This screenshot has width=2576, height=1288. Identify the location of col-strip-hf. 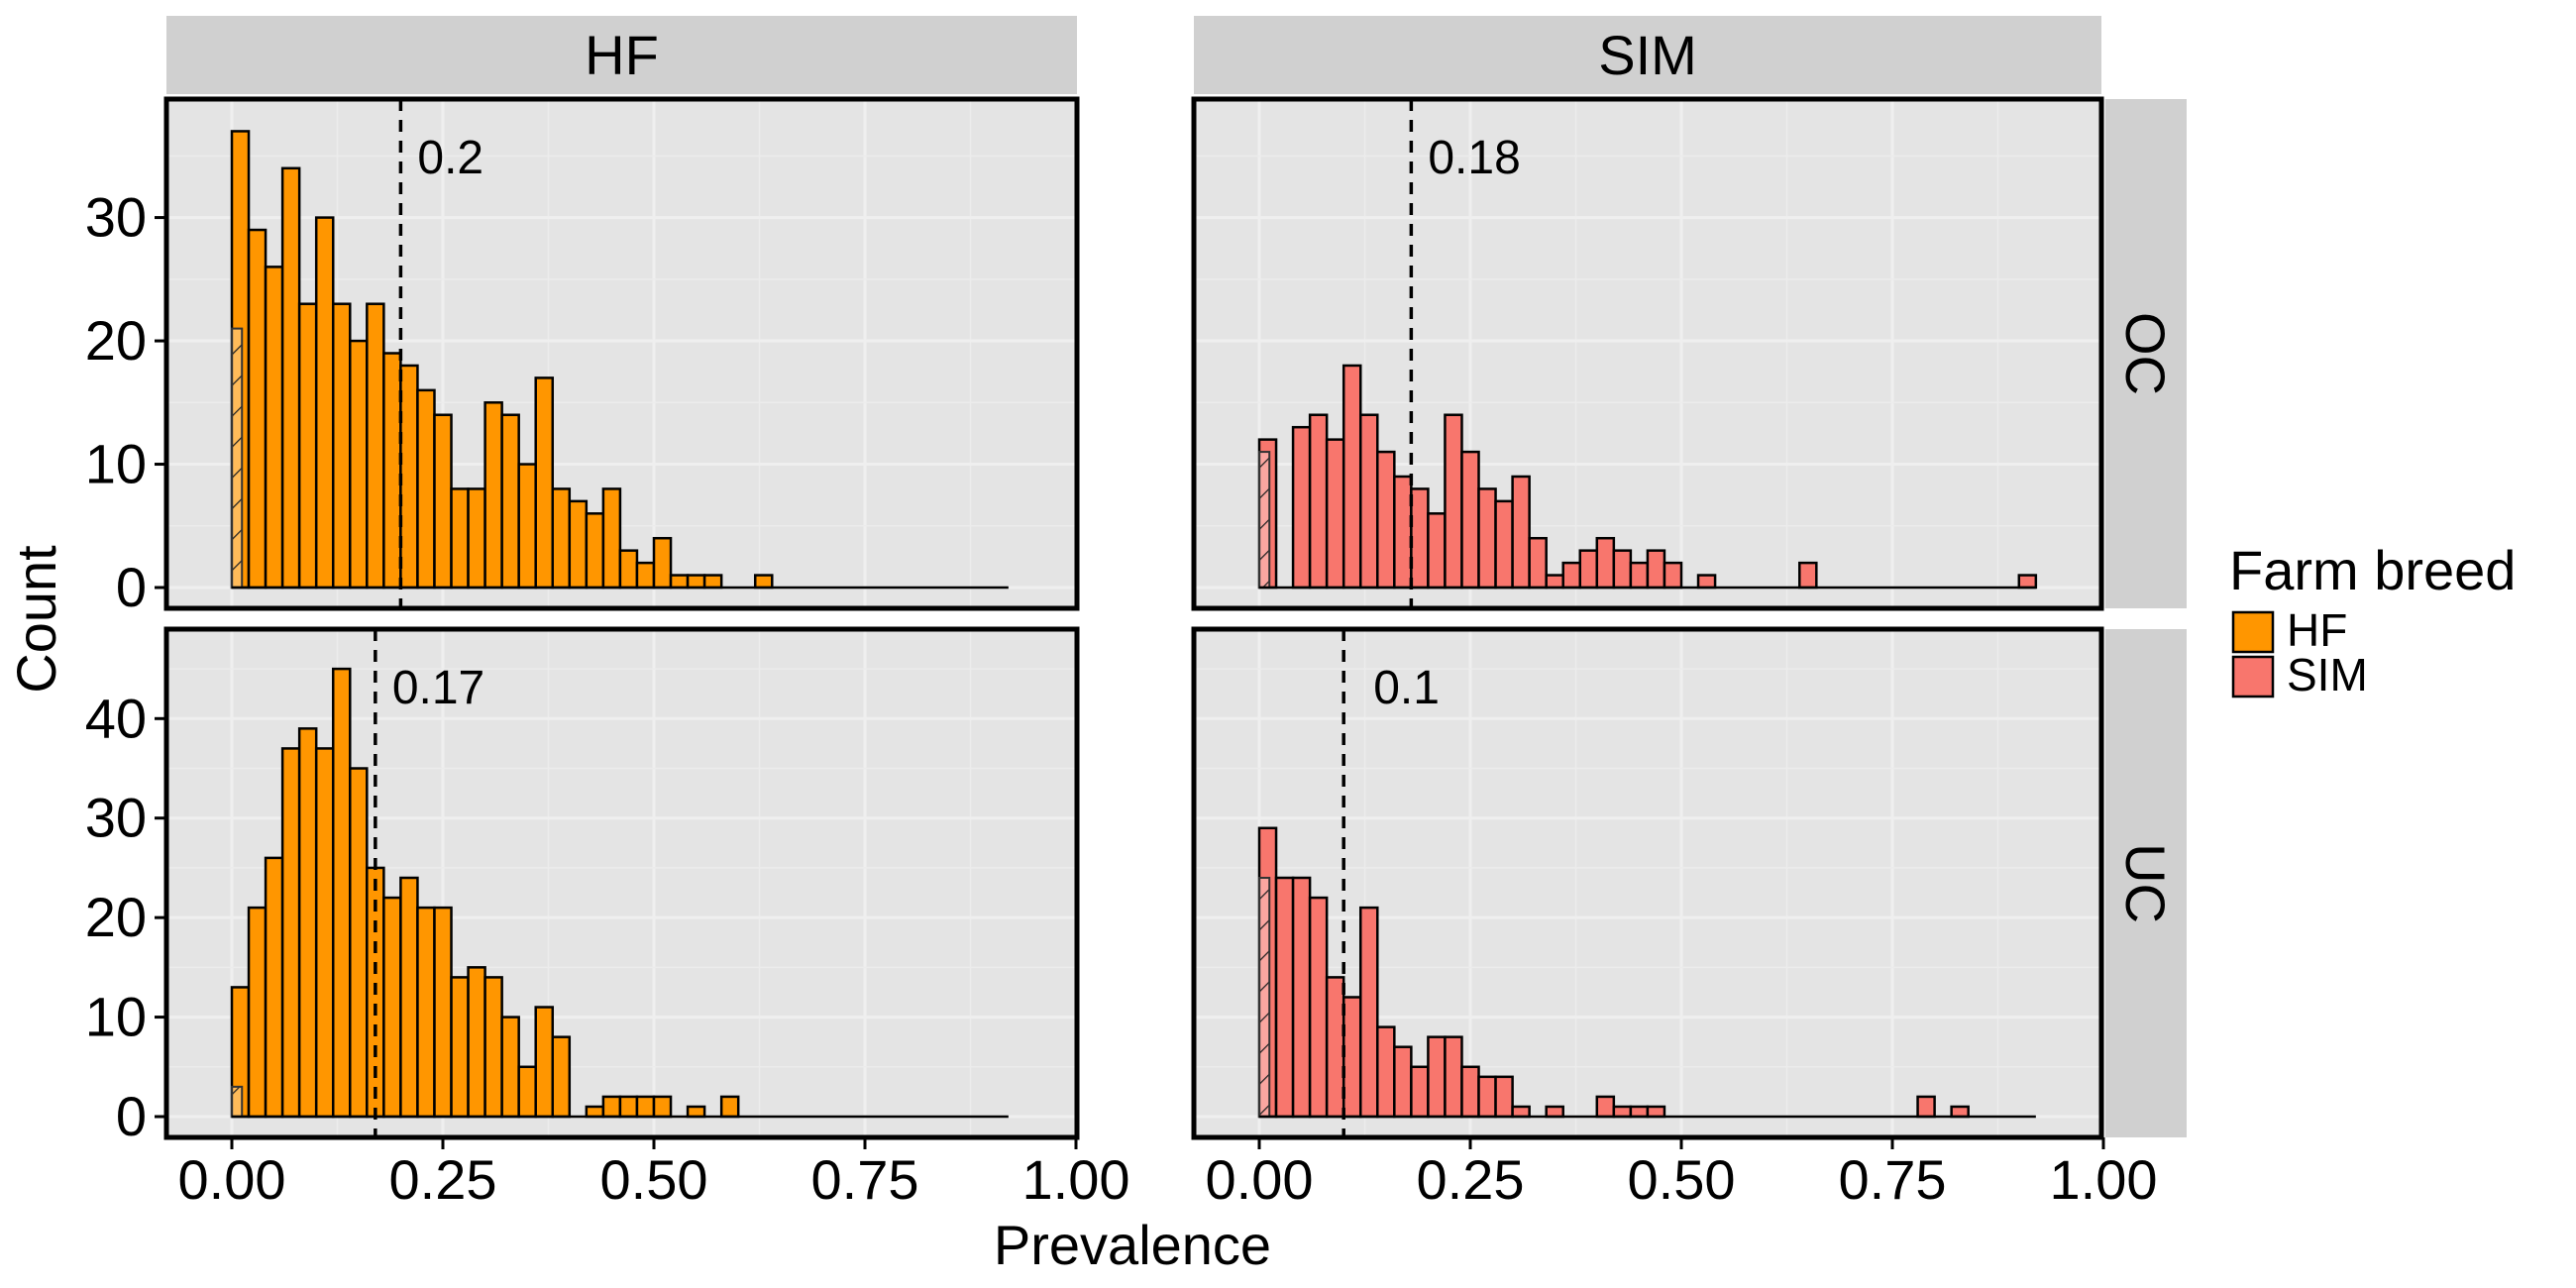
(621, 55).